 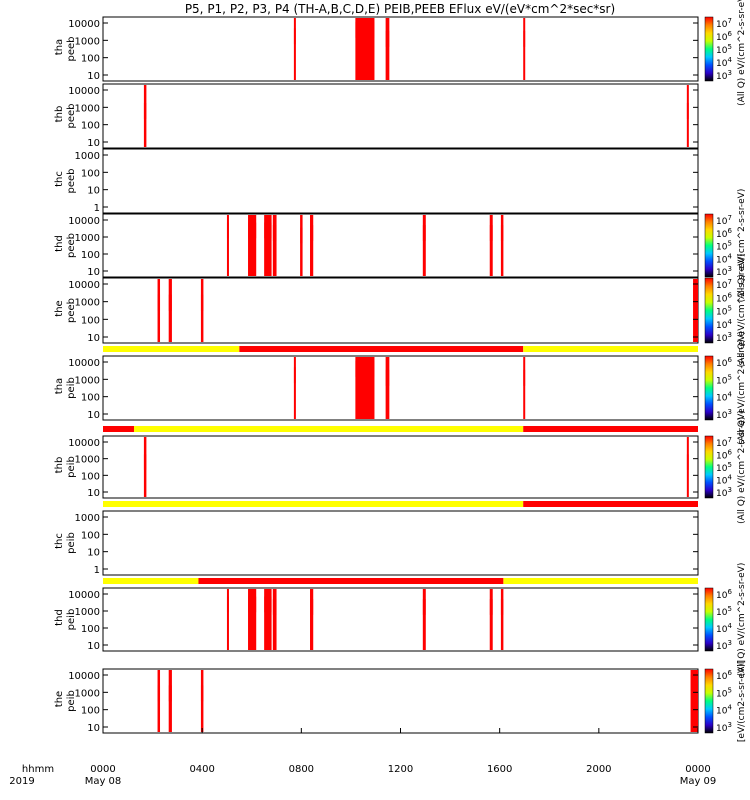 What do you see at coordinates (400, 769) in the screenshot?
I see `x-tick-label: 1200` at bounding box center [400, 769].